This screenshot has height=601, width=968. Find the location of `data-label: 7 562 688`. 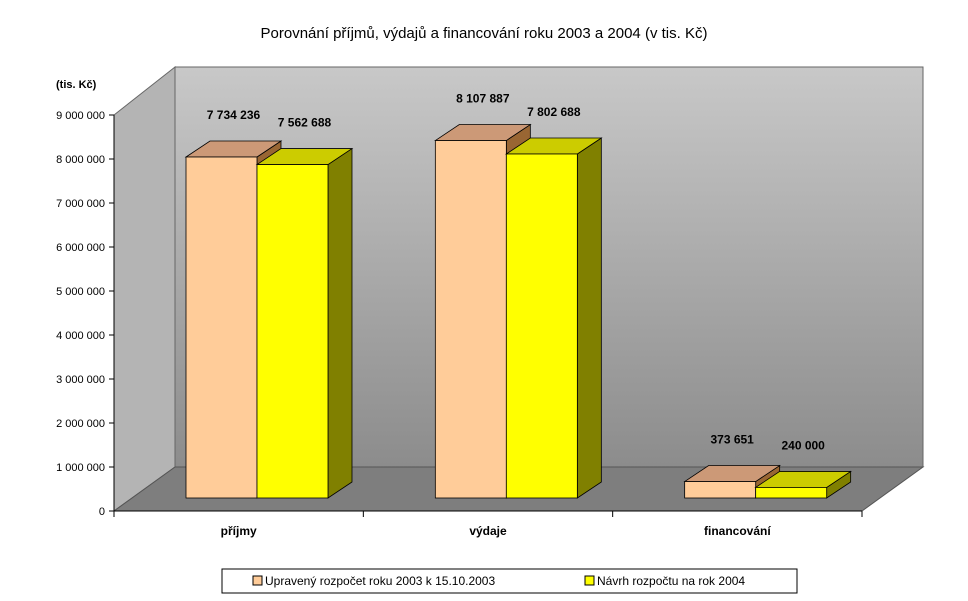

data-label: 7 562 688 is located at coordinates (305, 123).